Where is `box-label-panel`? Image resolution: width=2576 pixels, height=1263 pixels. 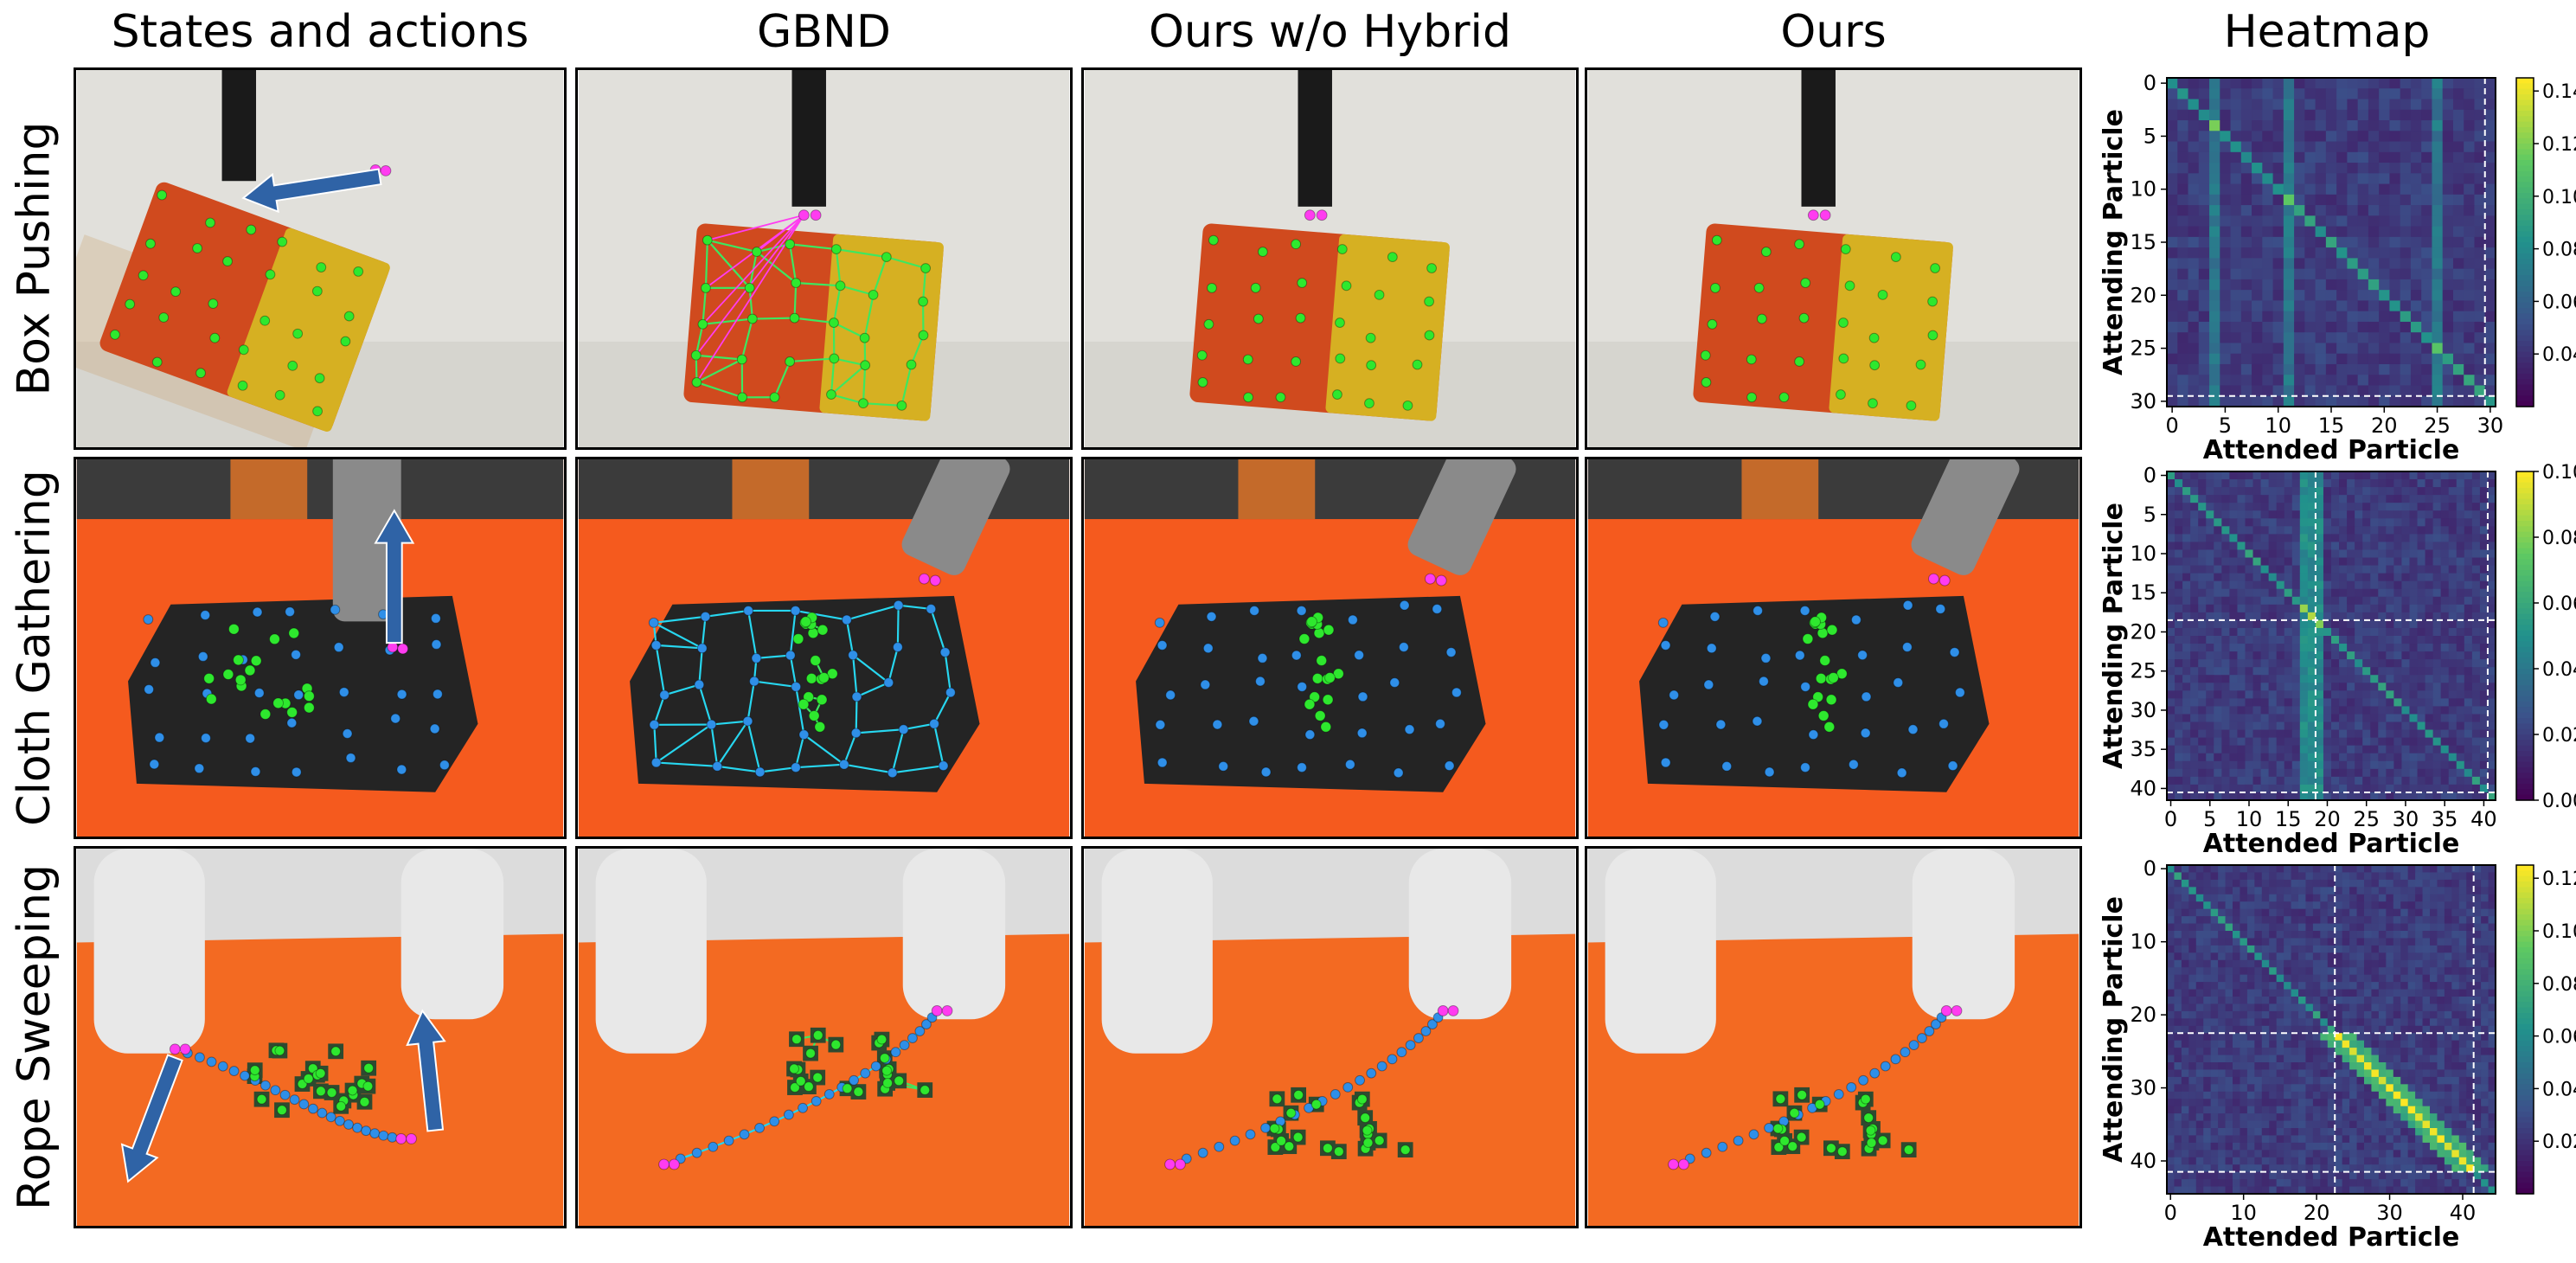
box-label-panel is located at coordinates (1891, 327).